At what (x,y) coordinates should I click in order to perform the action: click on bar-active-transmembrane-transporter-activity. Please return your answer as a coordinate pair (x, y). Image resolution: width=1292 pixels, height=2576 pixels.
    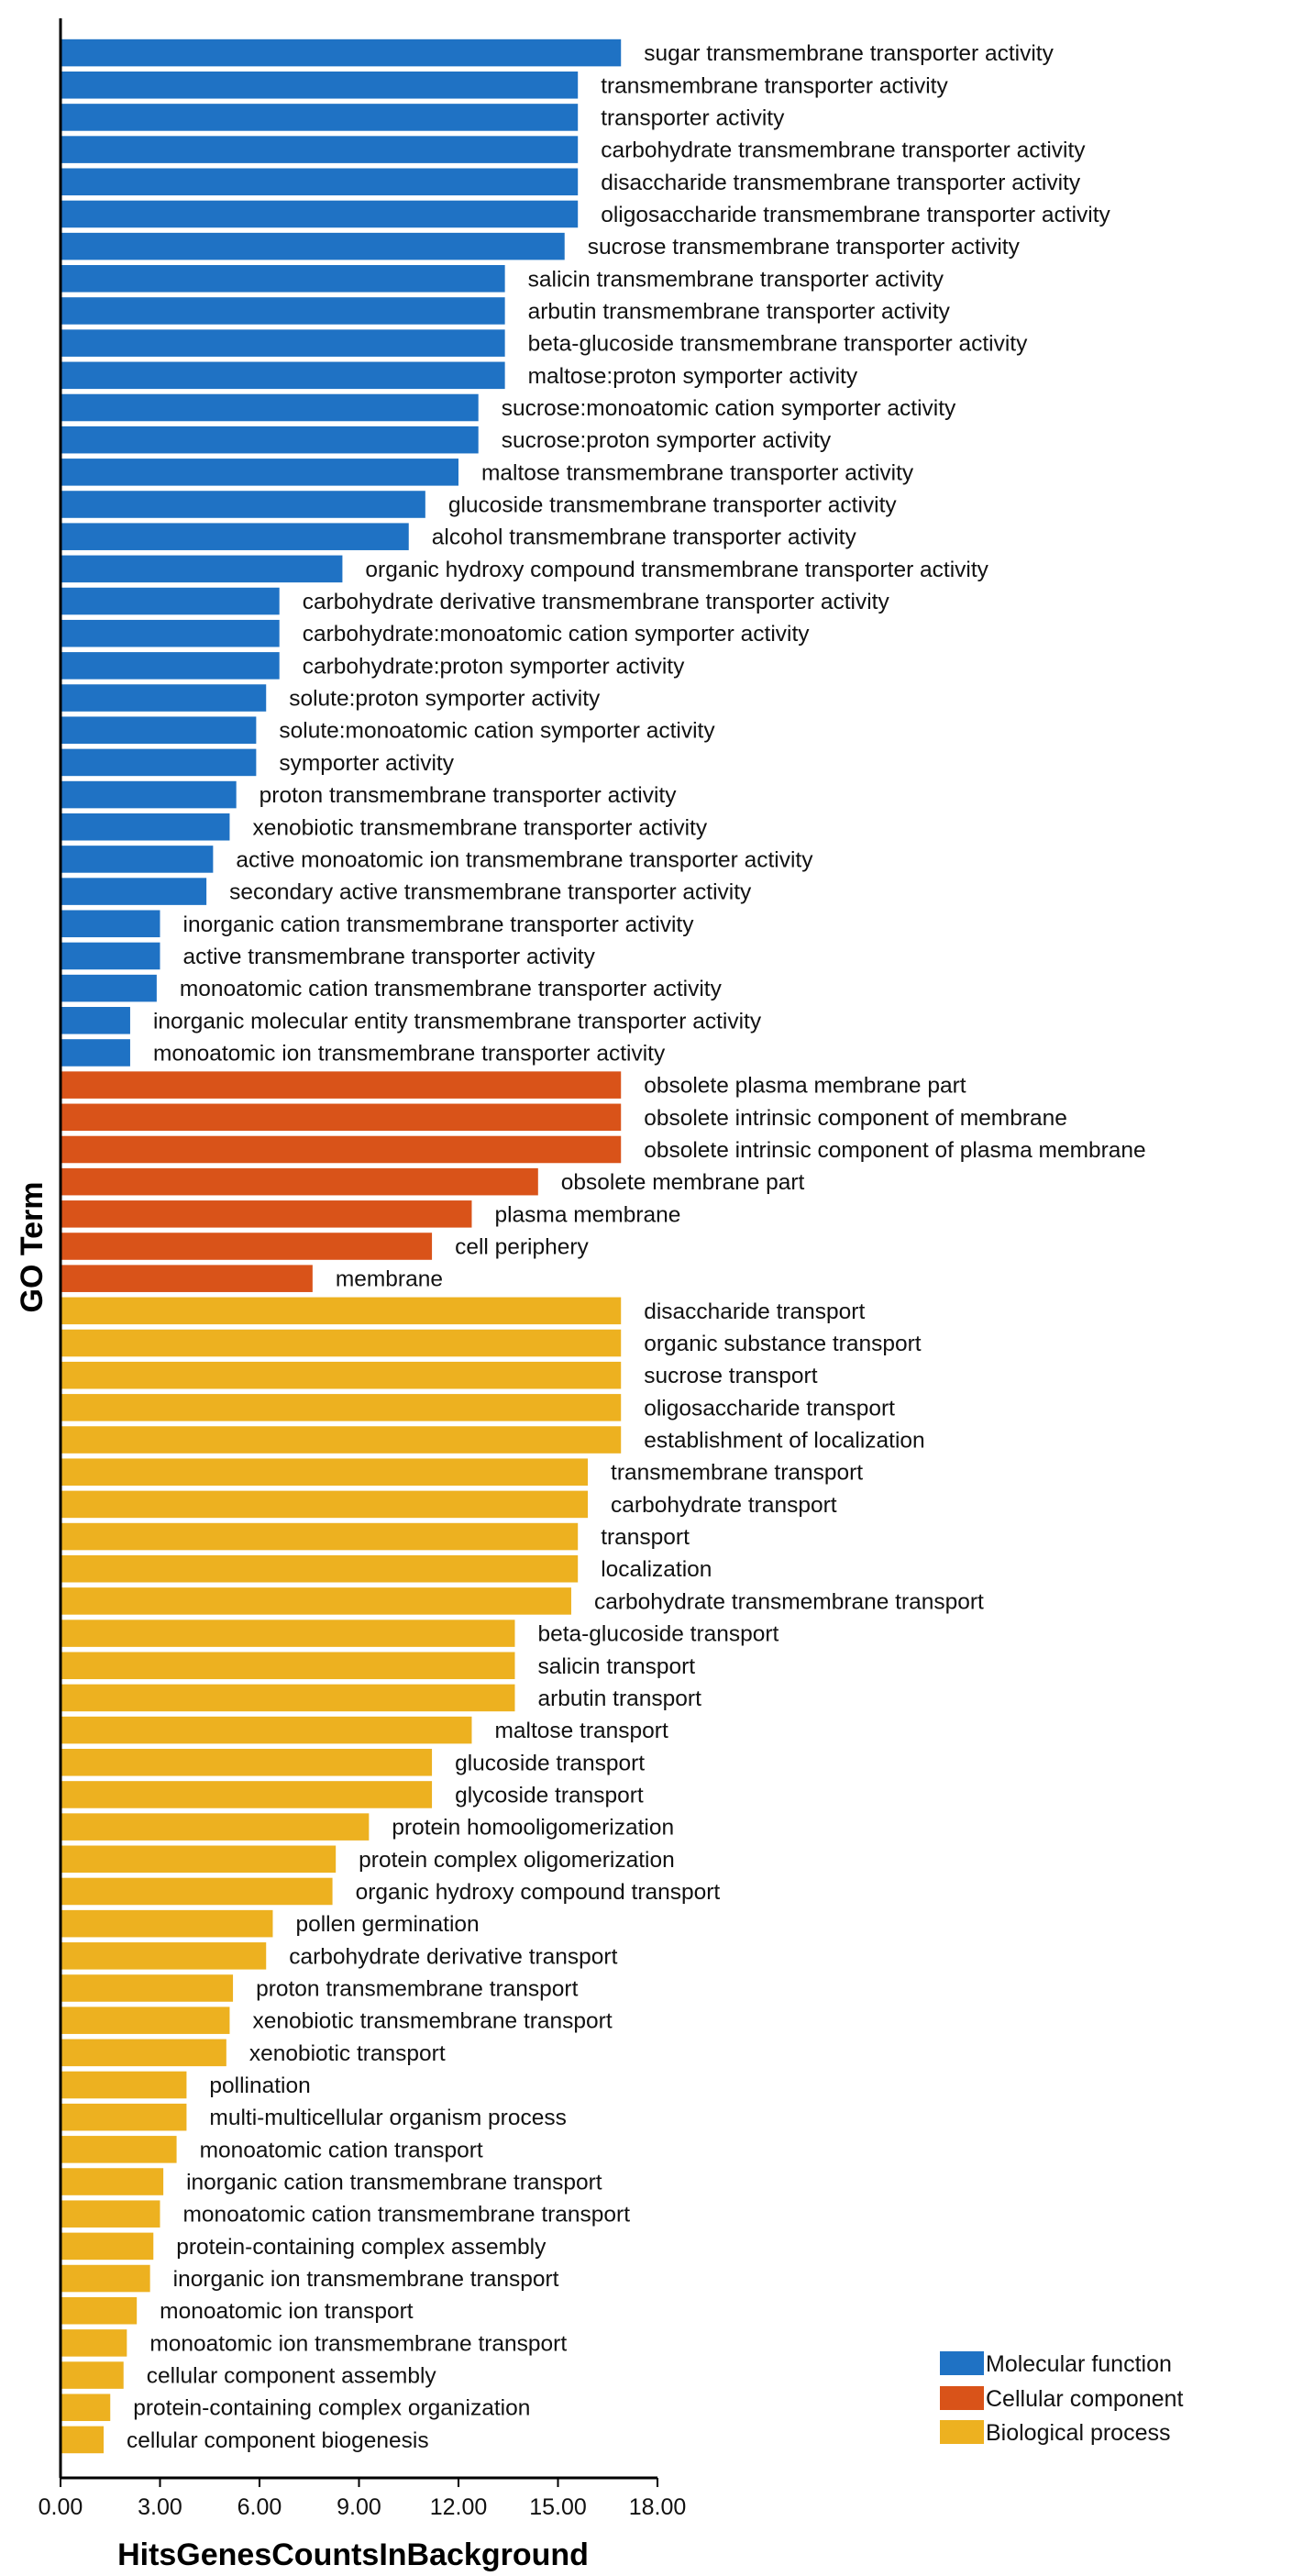
    Looking at the image, I should click on (110, 956).